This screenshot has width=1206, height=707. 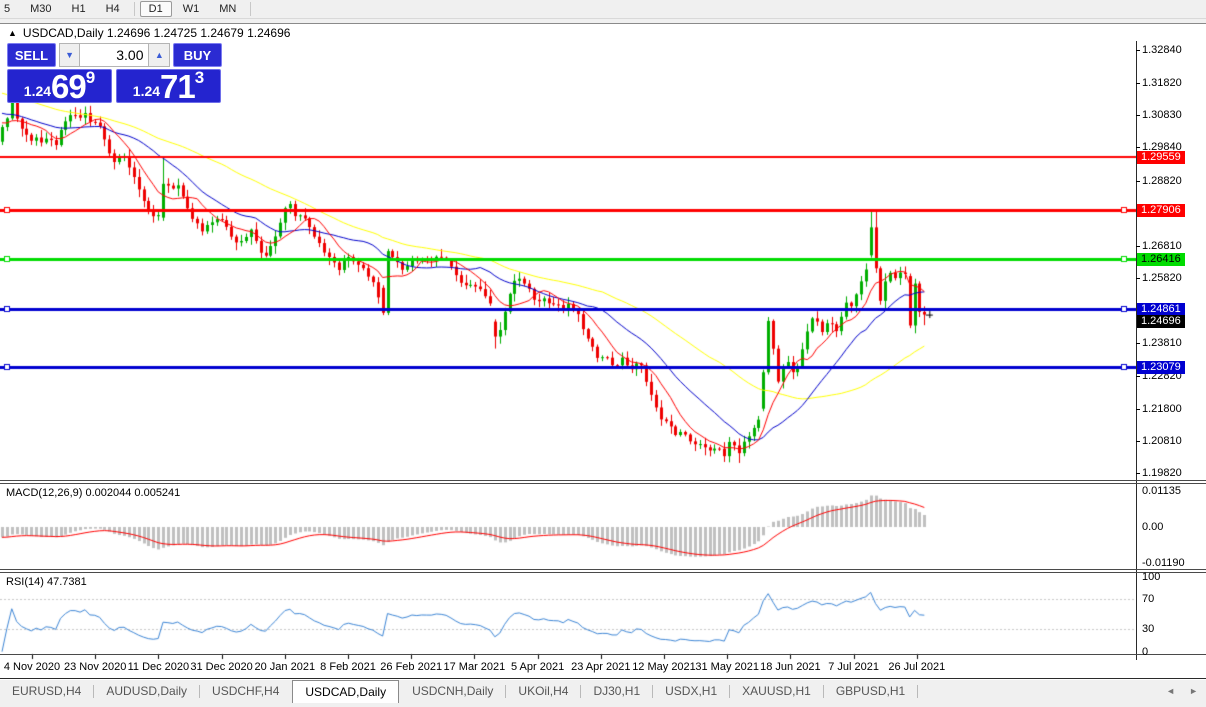 What do you see at coordinates (7, 9) in the screenshot?
I see `timeframe-button-5: 5` at bounding box center [7, 9].